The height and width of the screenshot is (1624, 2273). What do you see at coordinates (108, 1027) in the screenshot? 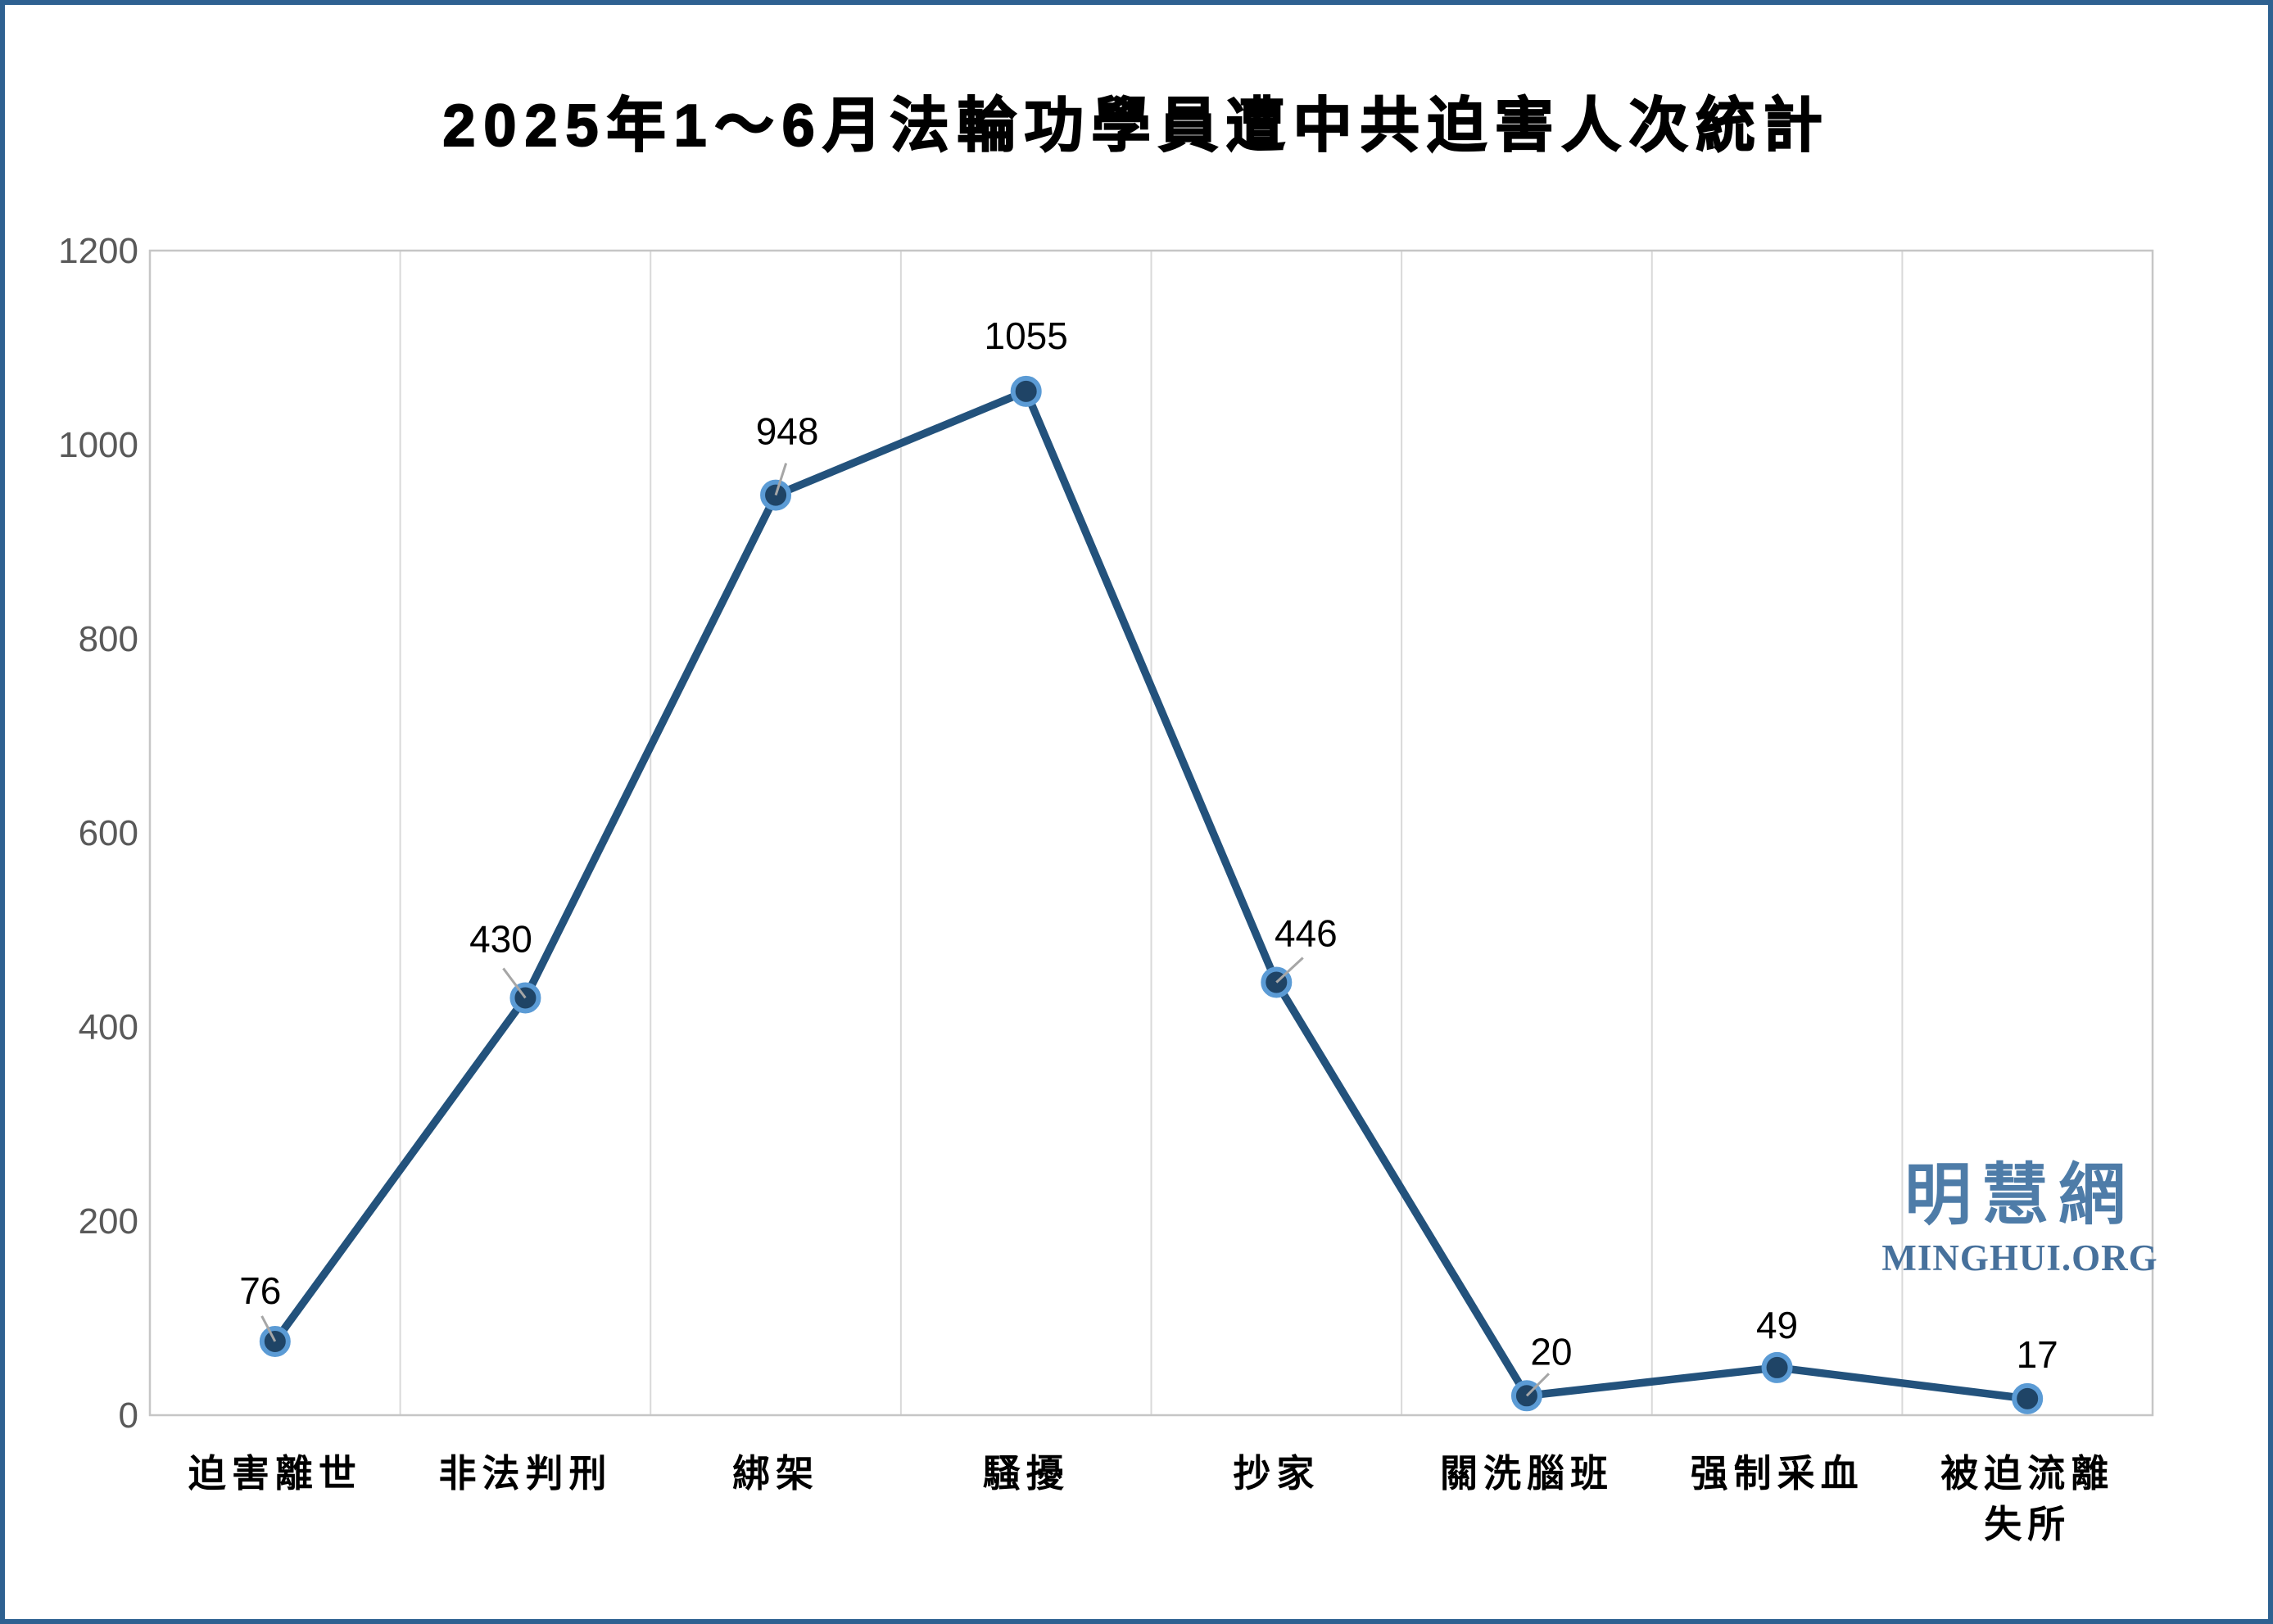
I see `y-axis-tick-label: 400` at bounding box center [108, 1027].